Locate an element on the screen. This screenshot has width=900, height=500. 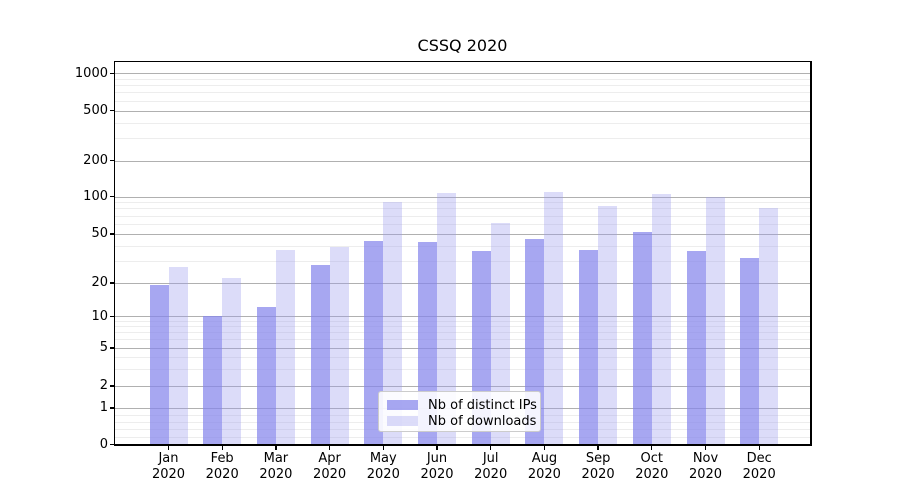
bar-downloads-jul is located at coordinates (500, 333).